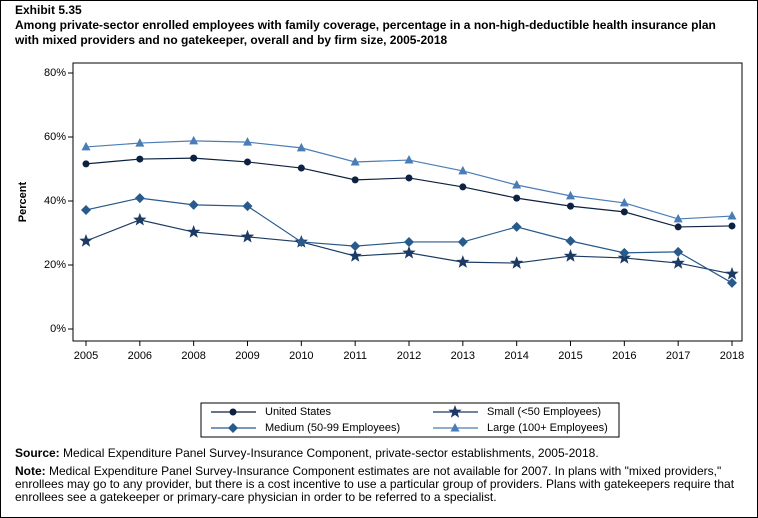 The width and height of the screenshot is (758, 518). Describe the element at coordinates (547, 428) in the screenshot. I see `legend-label: Large (100+ Employees)` at that location.